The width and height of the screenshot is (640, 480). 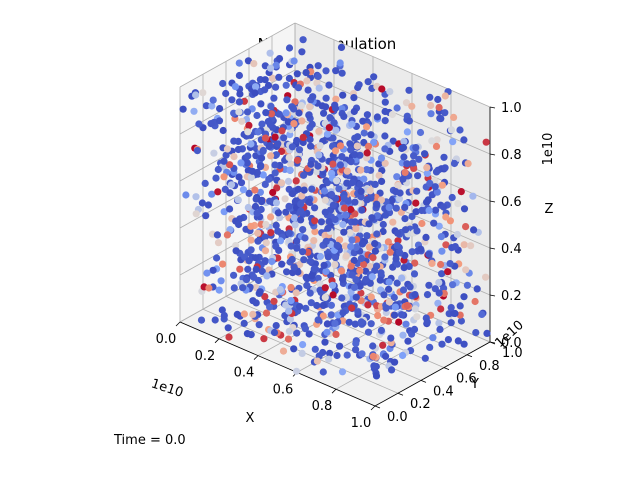 I want to click on z-tick-label: 0.8, so click(x=511, y=155).